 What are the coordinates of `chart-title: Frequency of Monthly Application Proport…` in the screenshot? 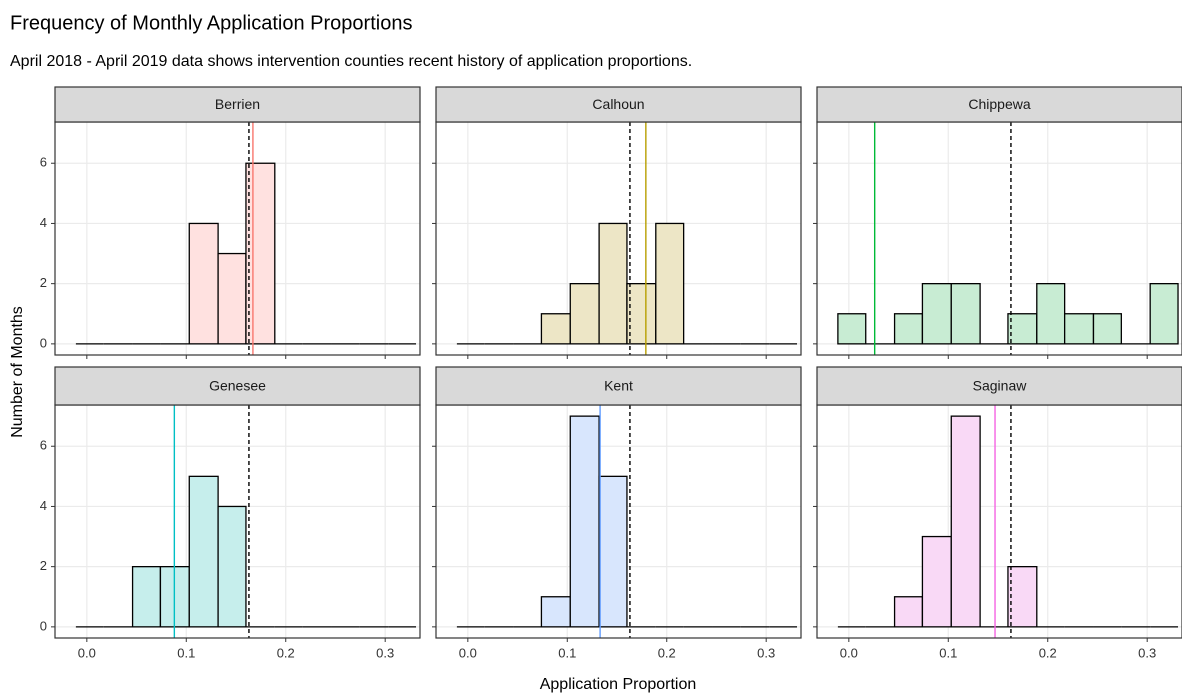 It's located at (211, 23).